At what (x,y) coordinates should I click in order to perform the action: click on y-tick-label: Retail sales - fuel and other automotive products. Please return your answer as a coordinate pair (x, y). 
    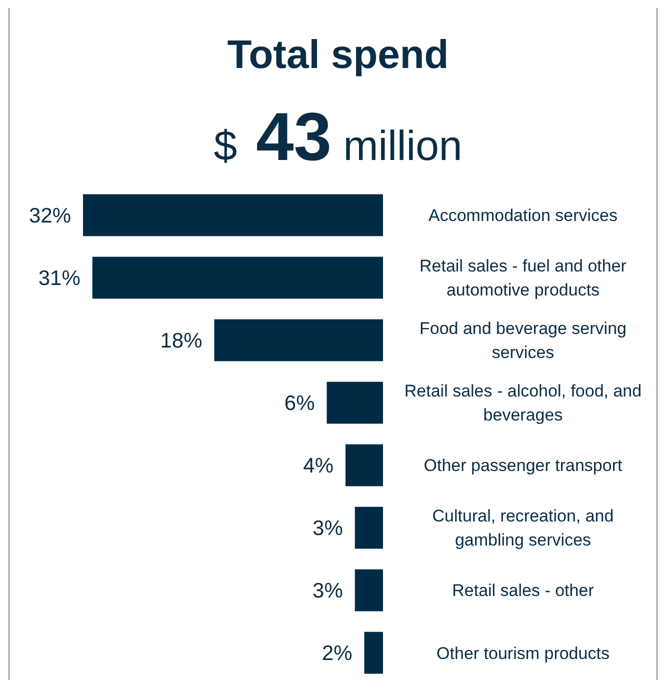
    Looking at the image, I should click on (523, 278).